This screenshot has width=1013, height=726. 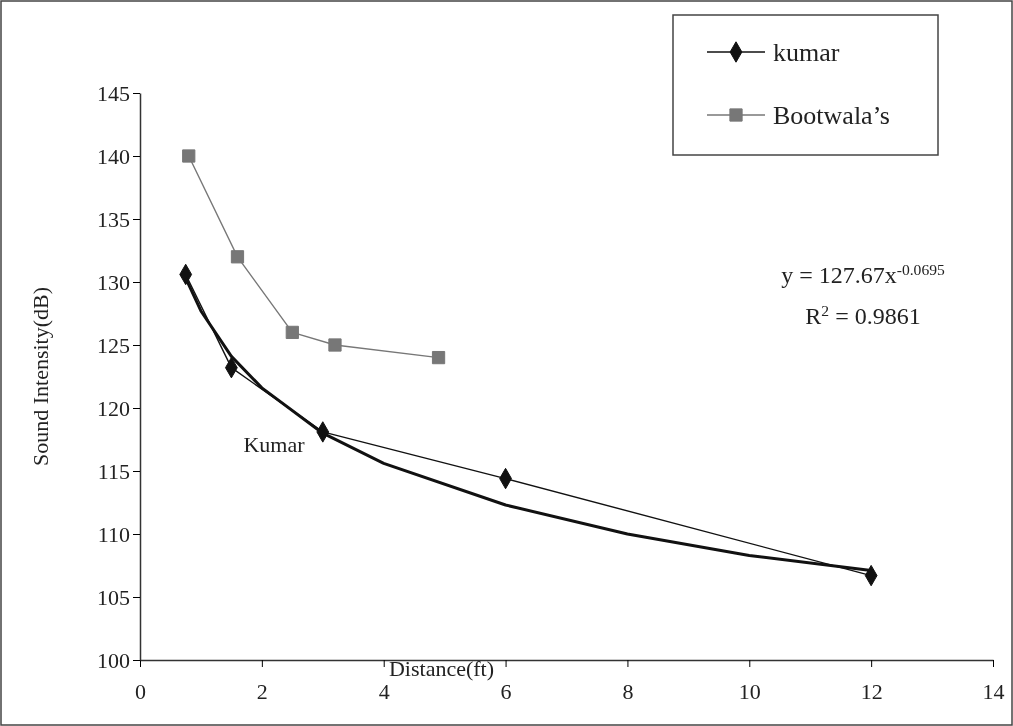 I want to click on y-tick-label: 130, so click(x=113, y=282).